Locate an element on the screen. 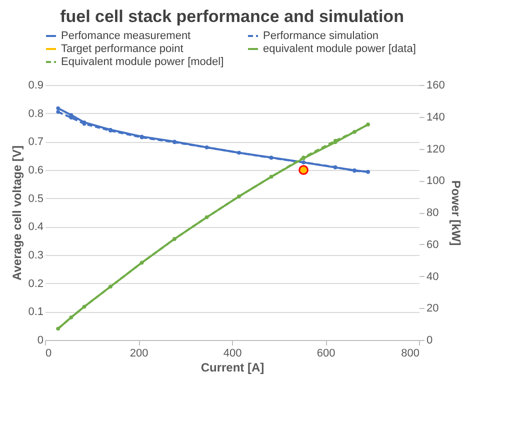  y2-tick-label: 140 is located at coordinates (435, 117).